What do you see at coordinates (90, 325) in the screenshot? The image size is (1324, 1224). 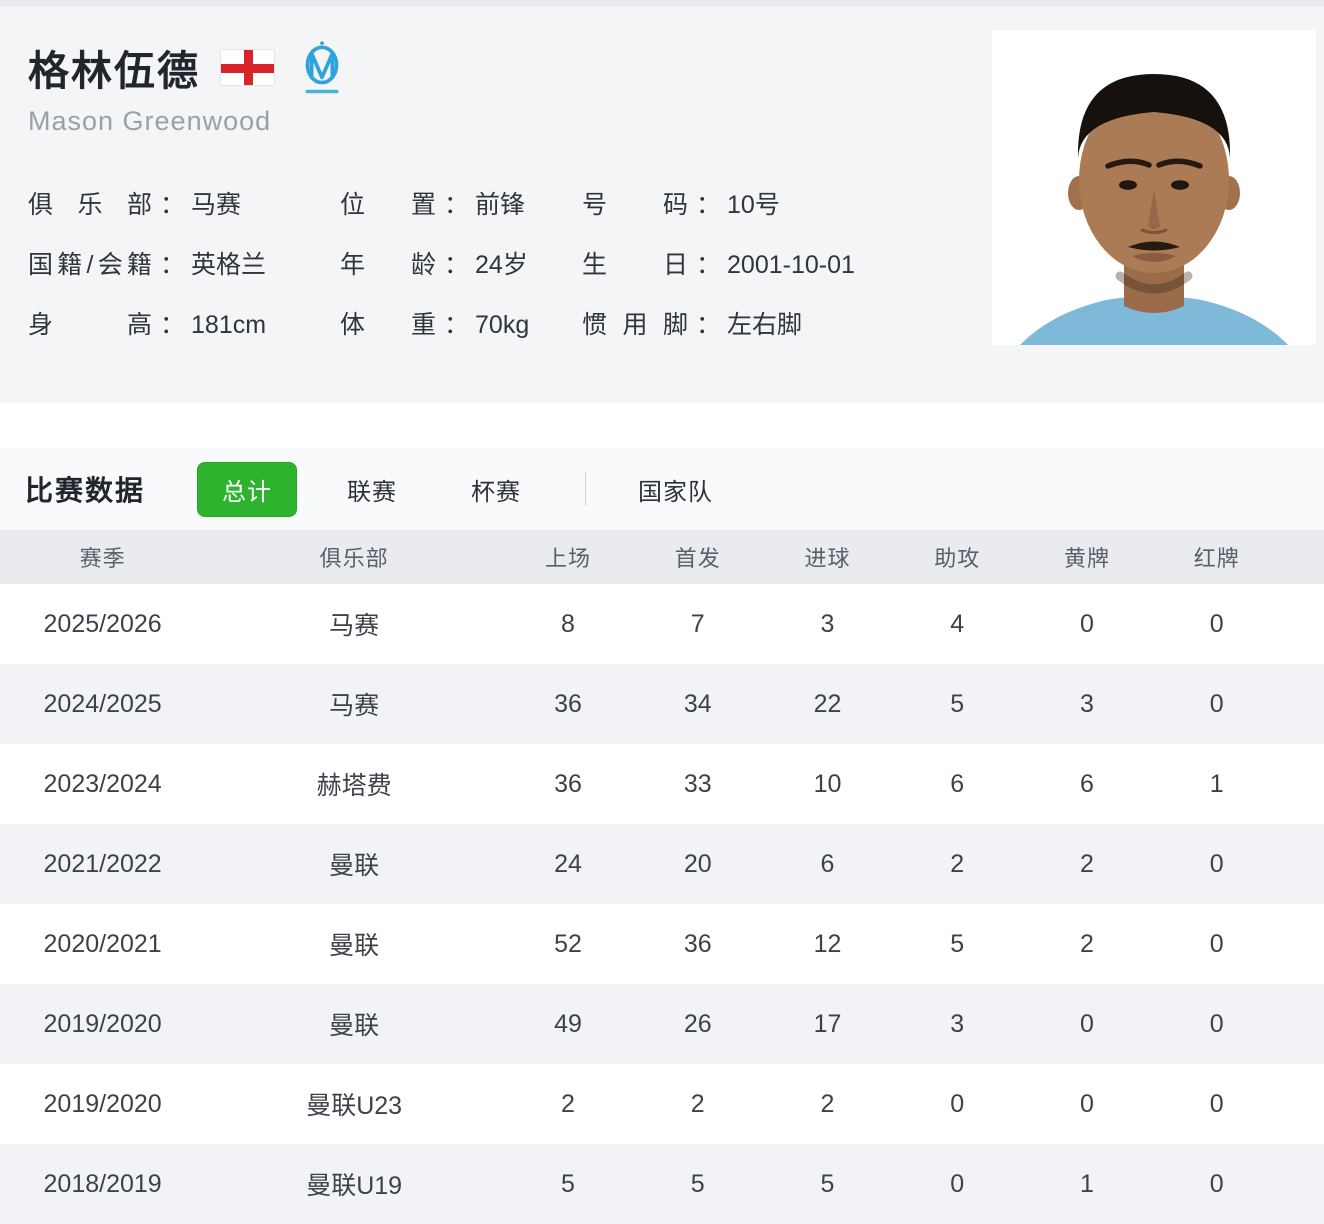 I see `info-label: 身高` at bounding box center [90, 325].